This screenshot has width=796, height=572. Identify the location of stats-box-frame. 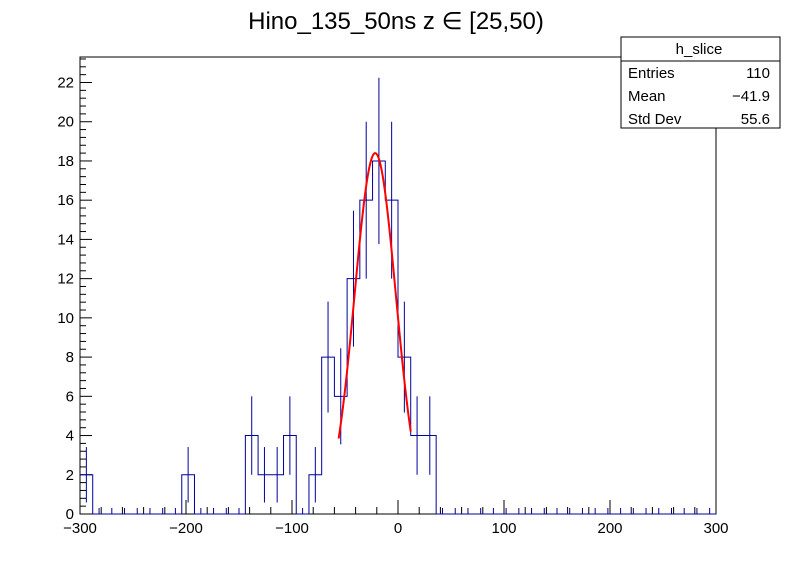
(700, 82).